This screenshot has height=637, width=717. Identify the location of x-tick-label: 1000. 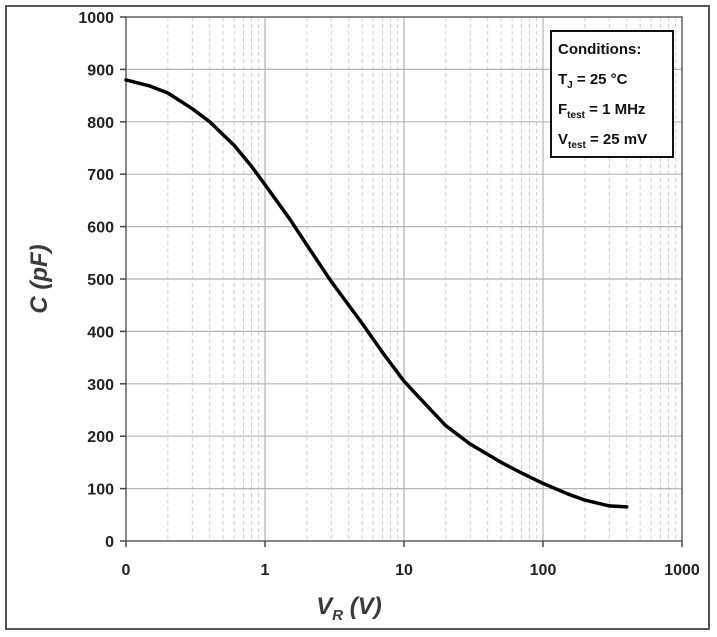
(682, 570).